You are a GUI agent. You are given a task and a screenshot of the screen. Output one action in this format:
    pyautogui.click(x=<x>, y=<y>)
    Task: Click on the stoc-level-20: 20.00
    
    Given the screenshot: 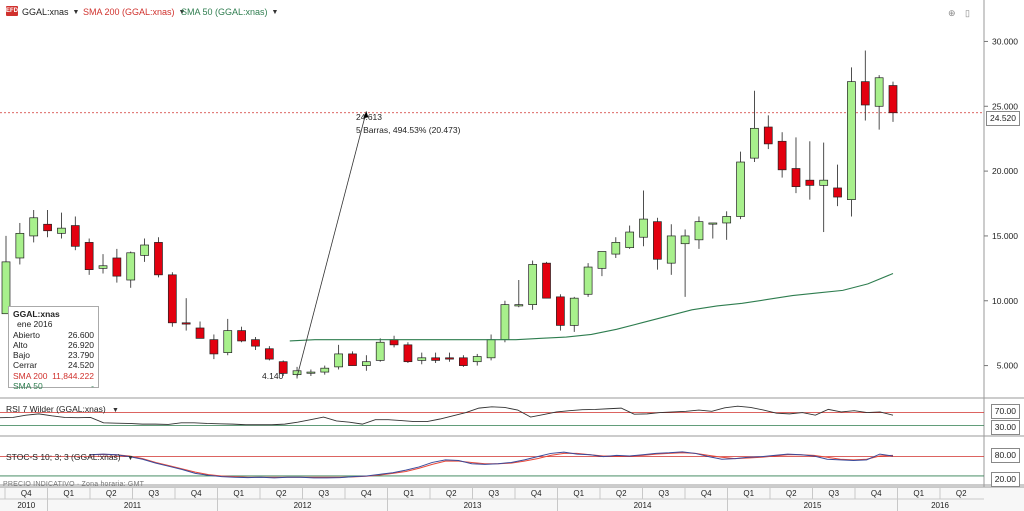 What is the action you would take?
    pyautogui.click(x=1005, y=479)
    